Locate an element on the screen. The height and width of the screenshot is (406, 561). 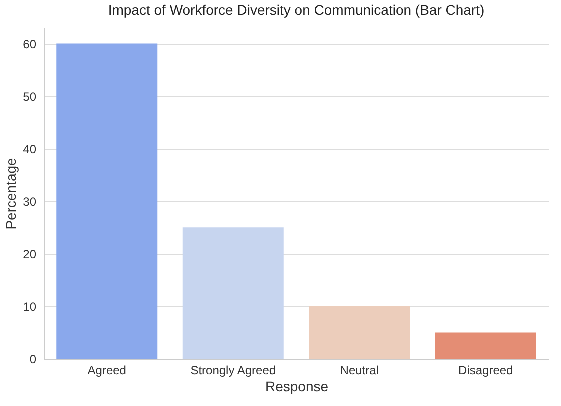
chart-title: Impact of Workforce Diversity on Communication (Bar Chart) is located at coordinates (296, 10).